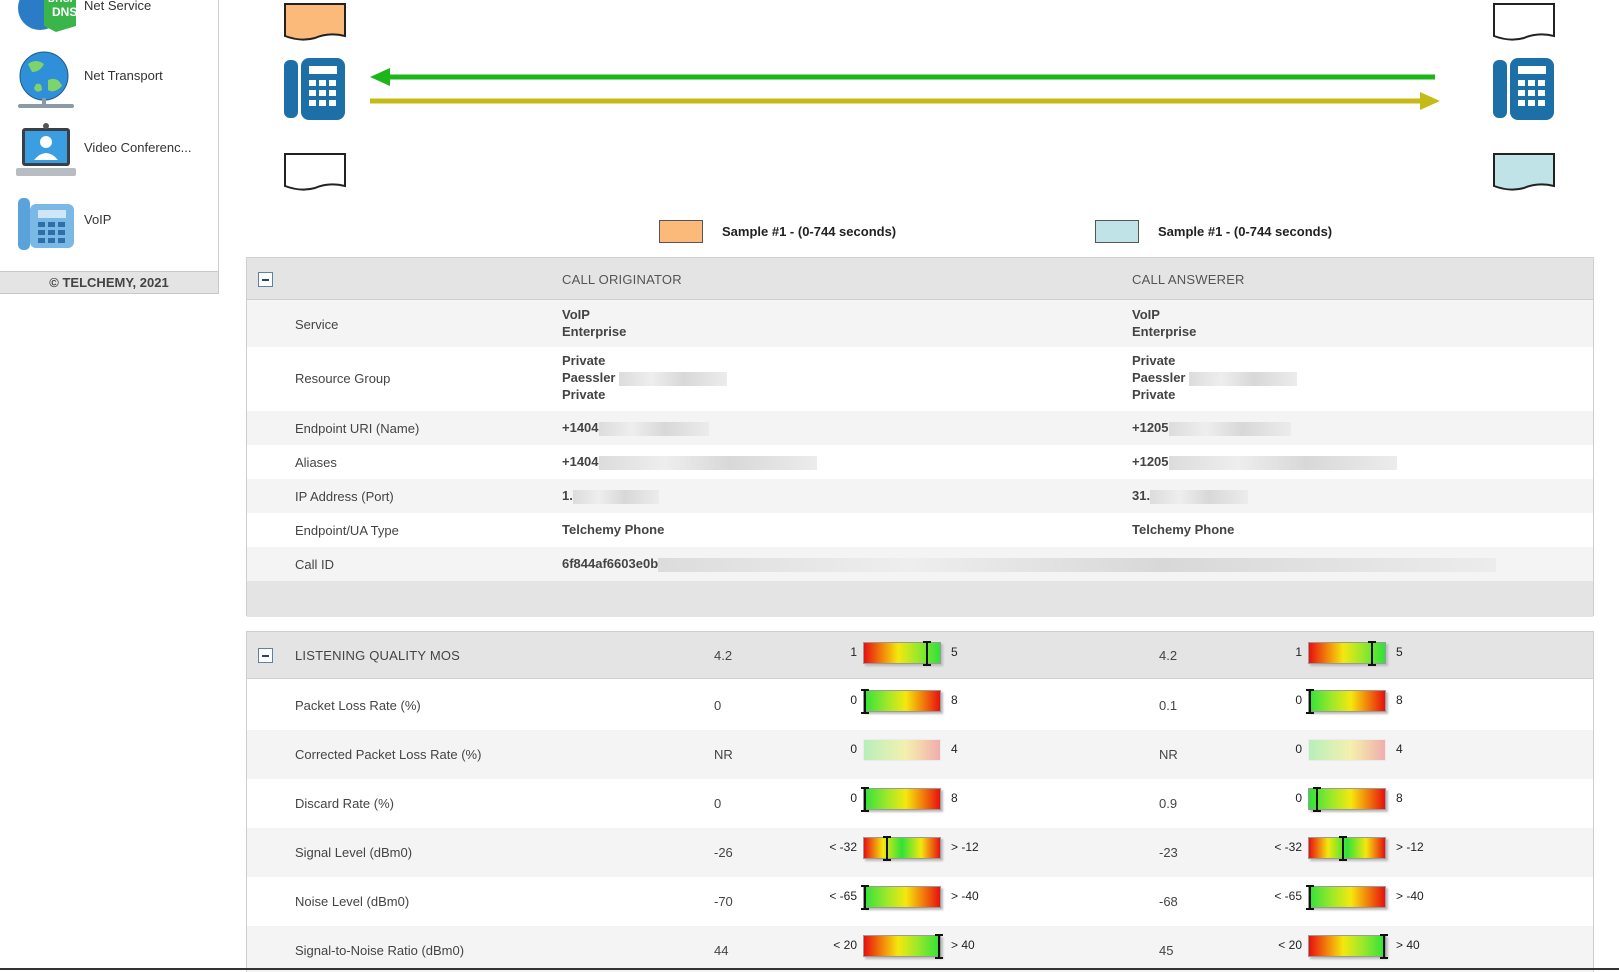  I want to click on originator-mos-gauge, so click(902, 653).